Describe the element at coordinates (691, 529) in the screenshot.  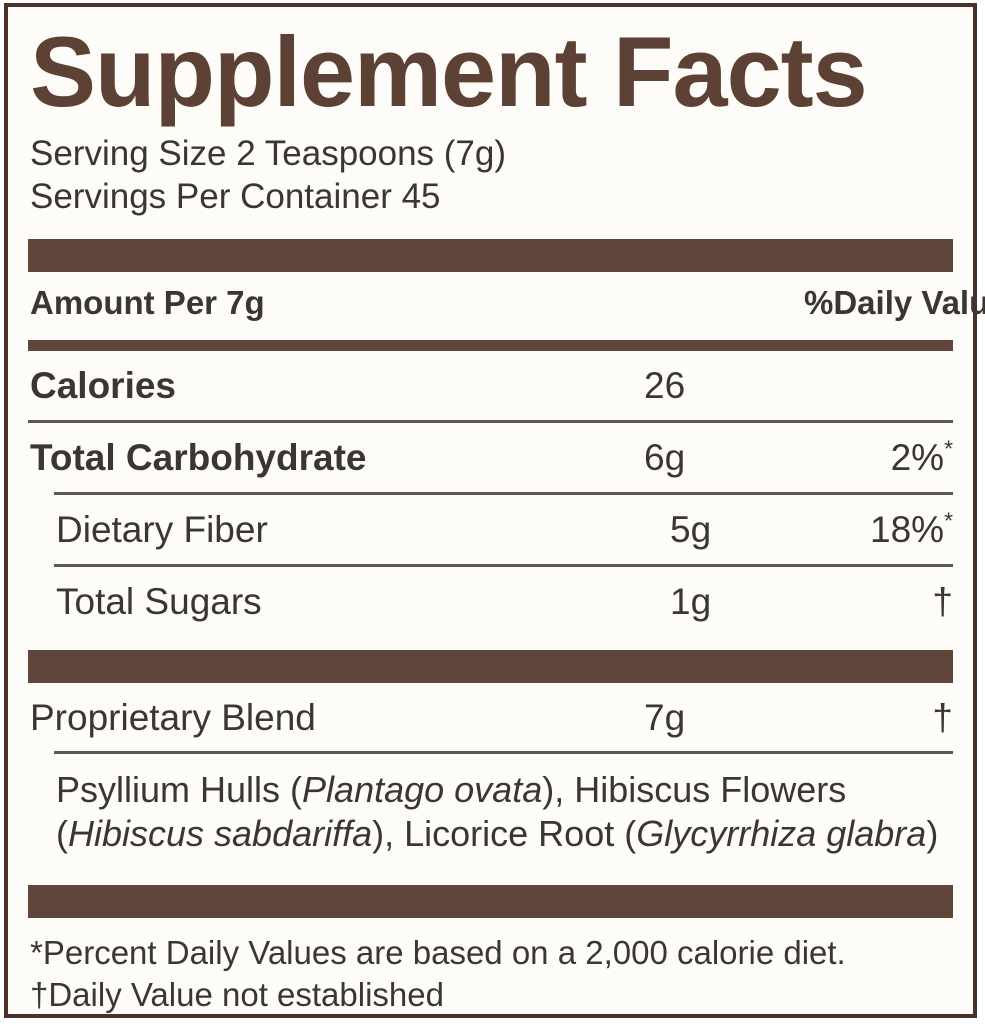
I see `nutrient-amount-dietary-fiber: 5g` at that location.